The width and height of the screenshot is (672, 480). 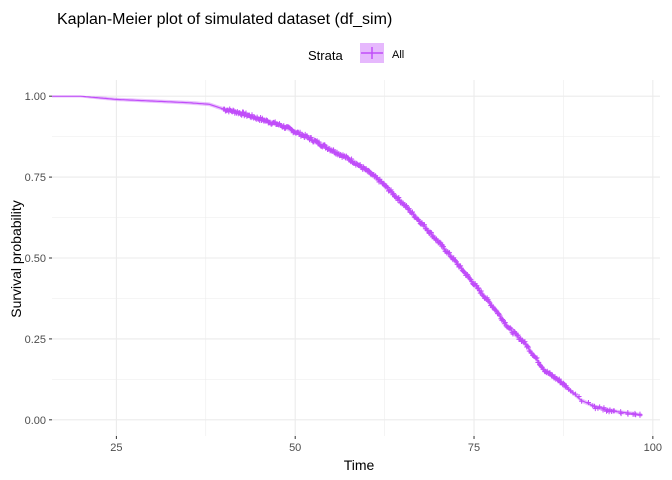 What do you see at coordinates (35, 97) in the screenshot?
I see `y-tick-label: 1.00` at bounding box center [35, 97].